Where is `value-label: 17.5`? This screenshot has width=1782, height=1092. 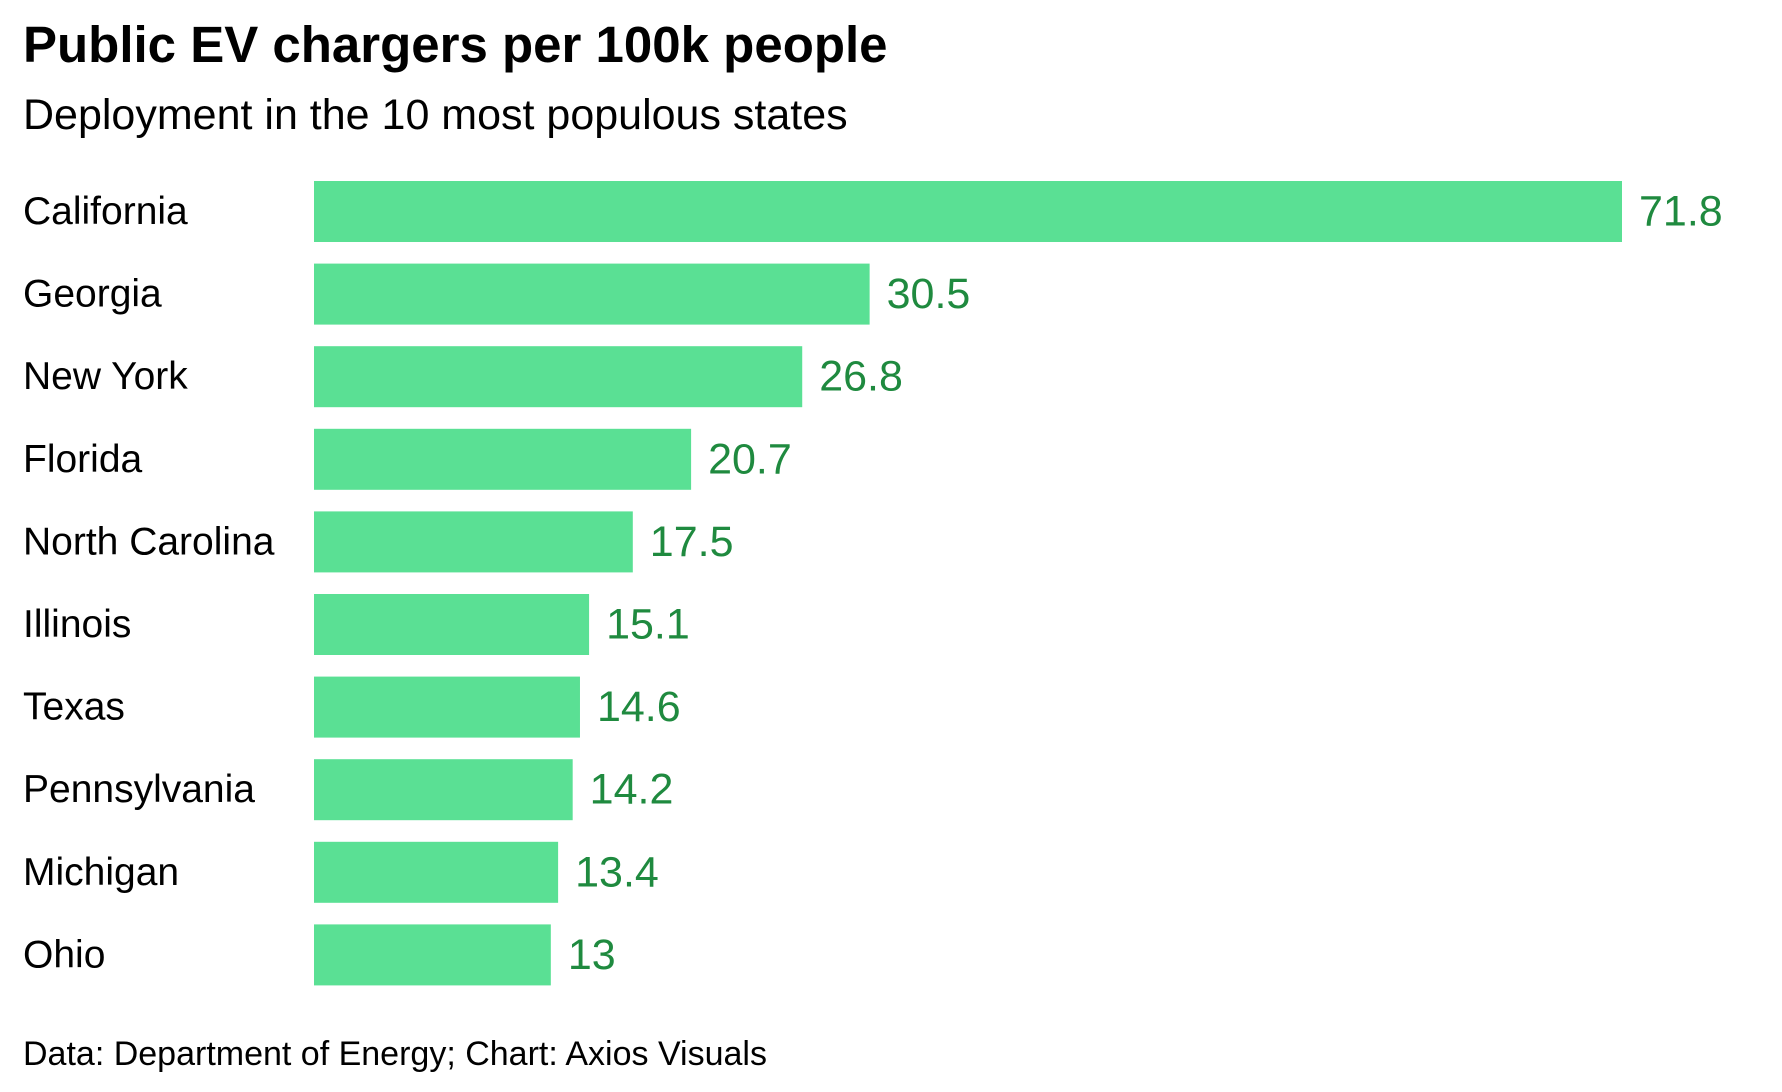
value-label: 17.5 is located at coordinates (692, 542).